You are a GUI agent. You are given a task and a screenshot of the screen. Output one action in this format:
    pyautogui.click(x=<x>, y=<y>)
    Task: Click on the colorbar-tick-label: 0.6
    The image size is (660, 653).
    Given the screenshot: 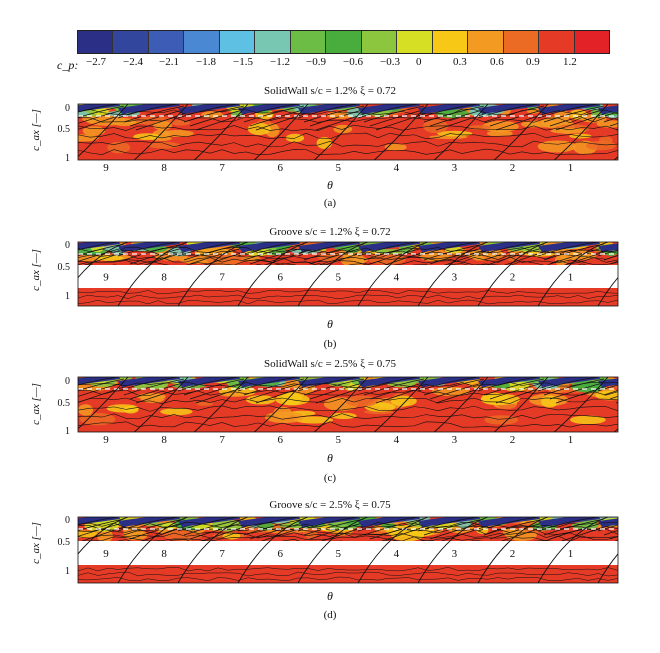 What is the action you would take?
    pyautogui.click(x=497, y=62)
    